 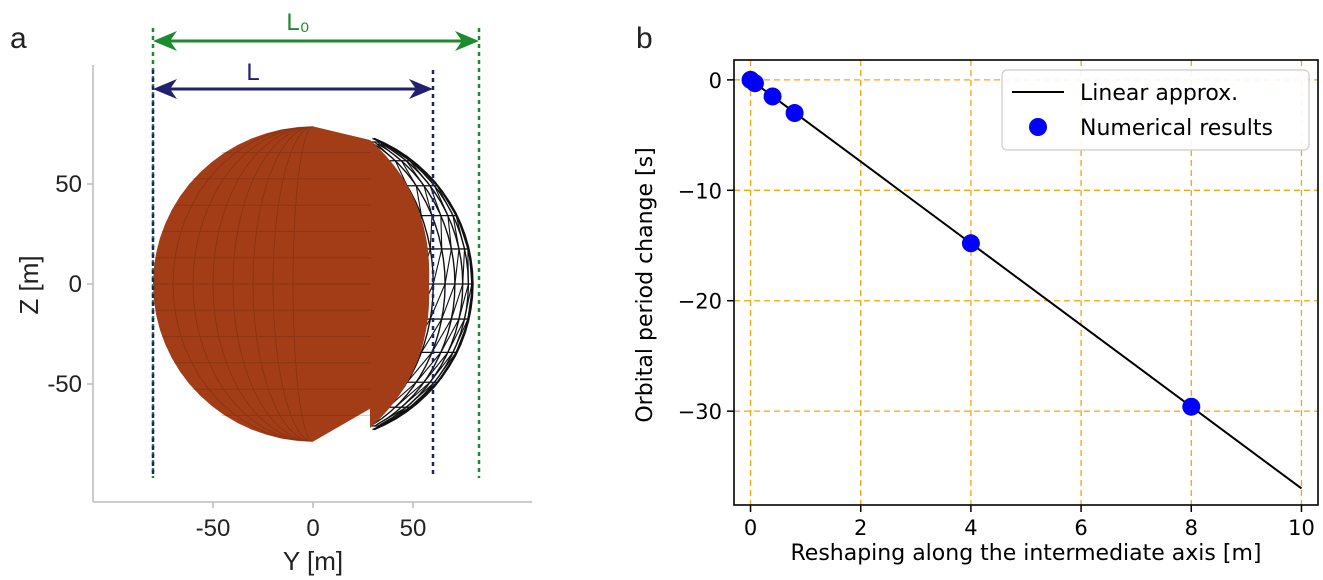 What do you see at coordinates (715, 81) in the screenshot?
I see `panel-b-y-tick-label: 0` at bounding box center [715, 81].